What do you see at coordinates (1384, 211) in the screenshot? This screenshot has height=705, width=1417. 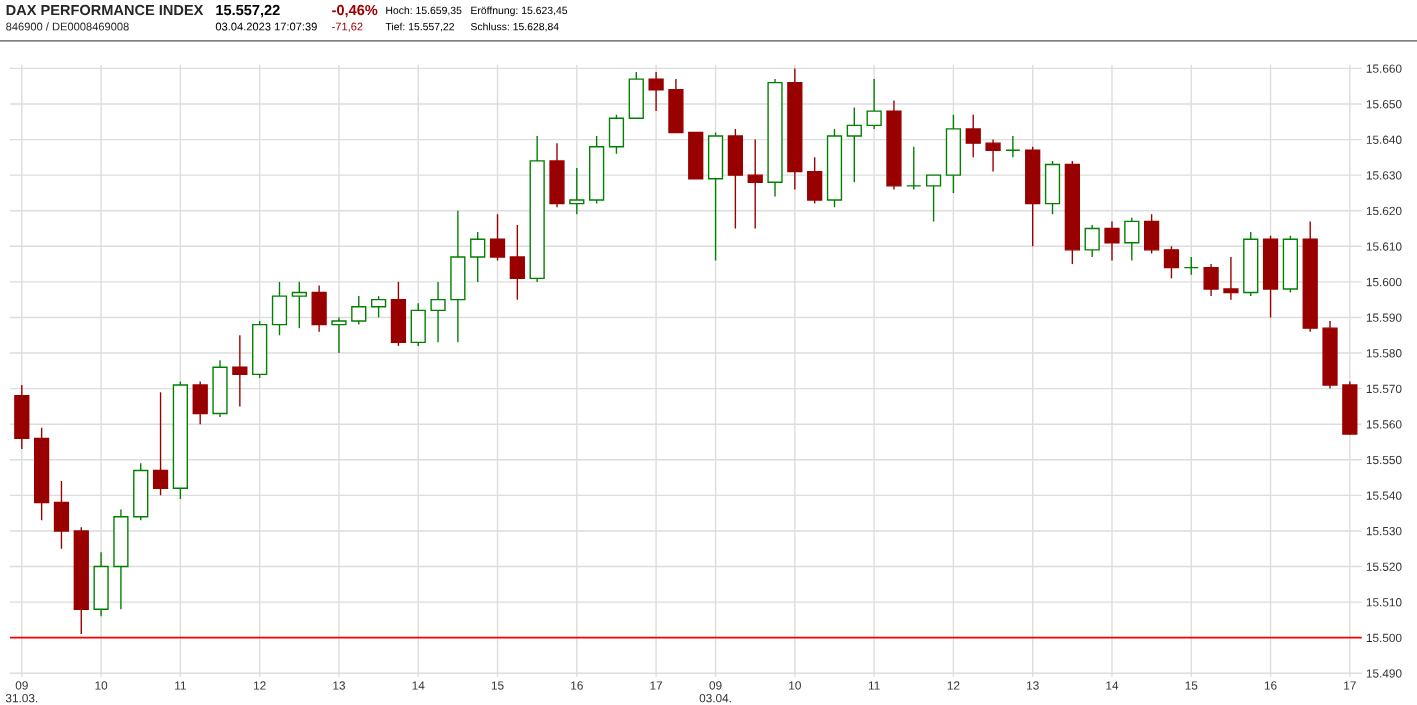 I see `y-tick-label: 15.620` at bounding box center [1384, 211].